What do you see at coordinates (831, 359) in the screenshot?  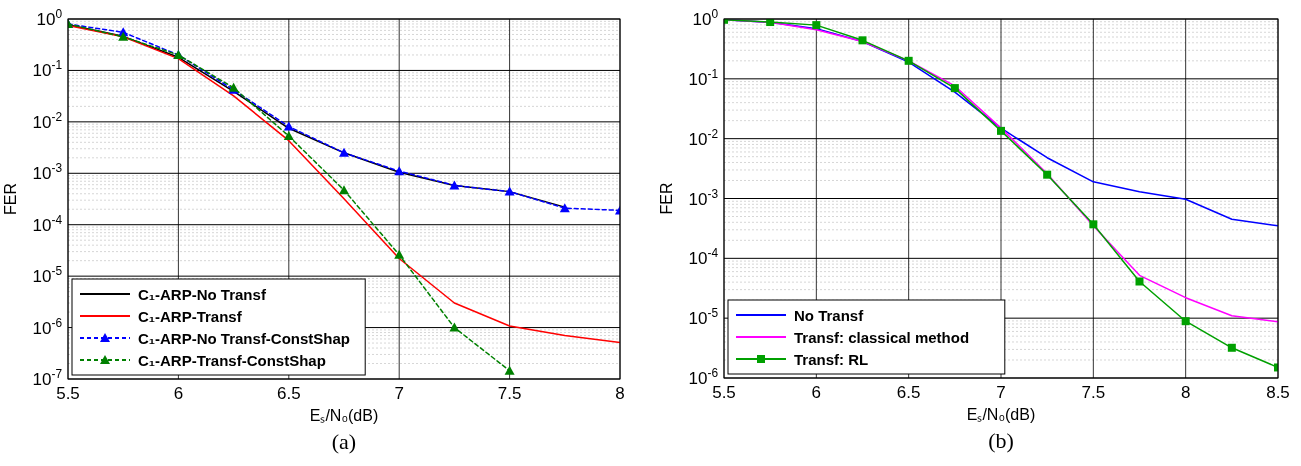 I see `legend-label: Transf: RL` at bounding box center [831, 359].